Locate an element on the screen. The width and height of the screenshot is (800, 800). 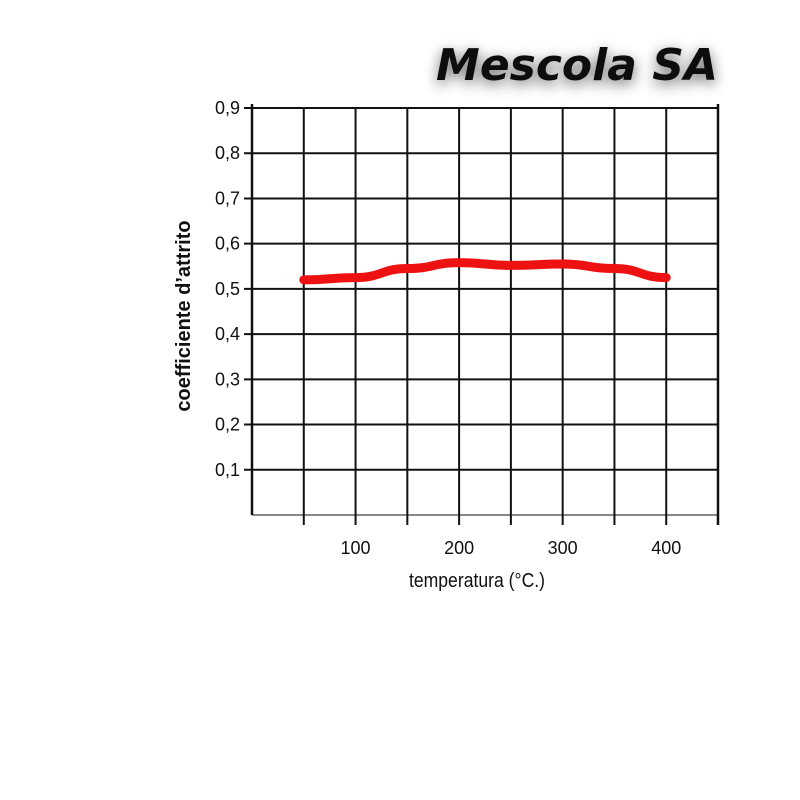
x-tick-label: 100 is located at coordinates (356, 548).